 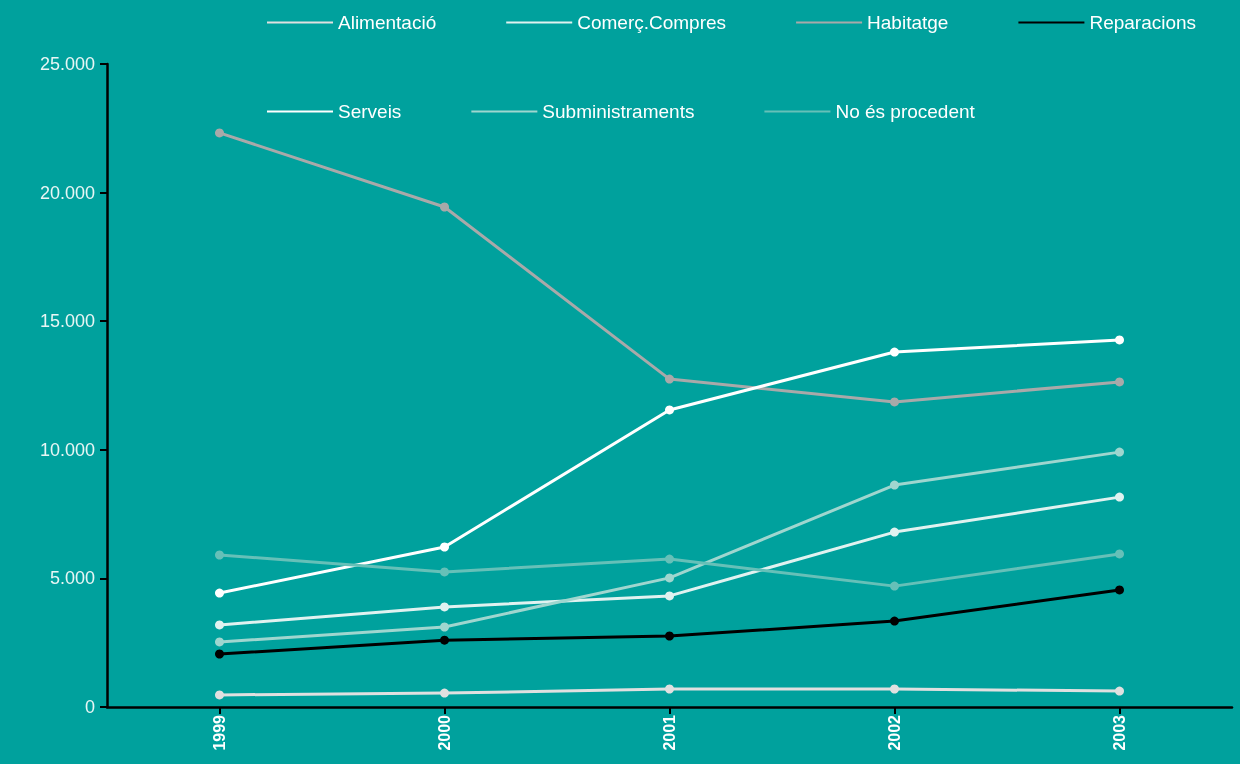 I want to click on y-tick-label: 25.000, so click(x=67, y=64).